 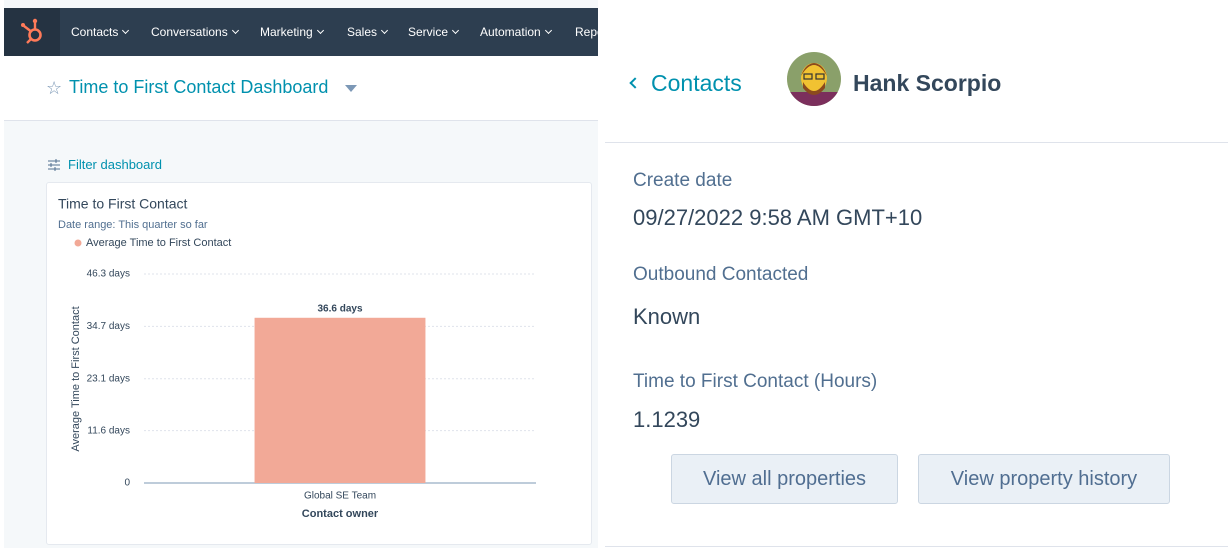 What do you see at coordinates (696, 83) in the screenshot?
I see `back-link: Contacts` at bounding box center [696, 83].